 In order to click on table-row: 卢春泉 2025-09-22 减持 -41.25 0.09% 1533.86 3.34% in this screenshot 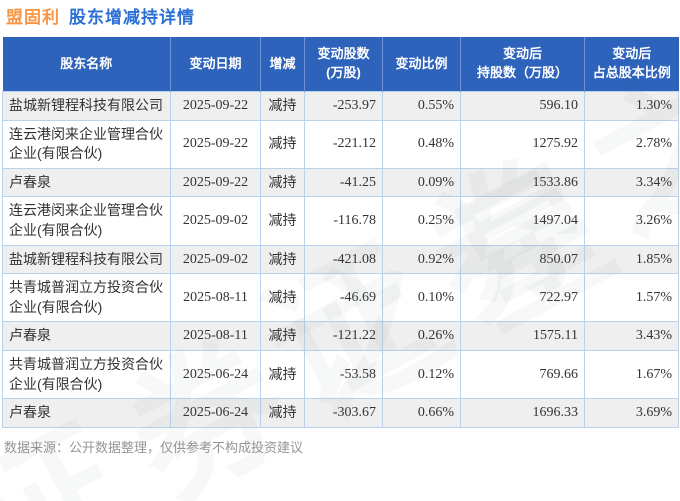, I will do `click(340, 182)`.